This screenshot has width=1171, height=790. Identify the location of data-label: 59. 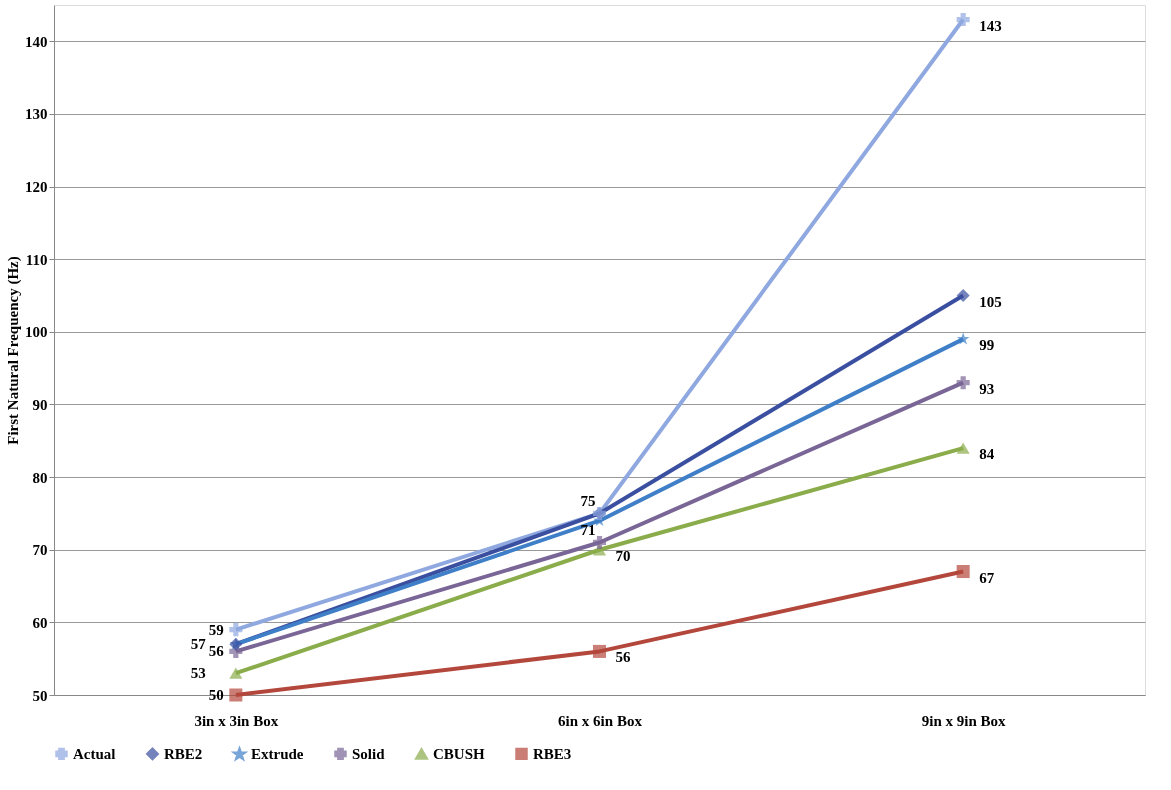
(216, 629).